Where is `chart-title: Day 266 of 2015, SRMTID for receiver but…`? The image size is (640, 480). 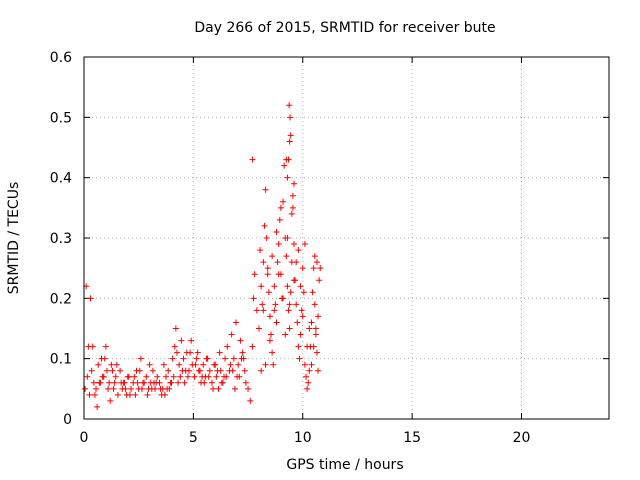 chart-title: Day 266 of 2015, SRMTID for receiver but… is located at coordinates (344, 28).